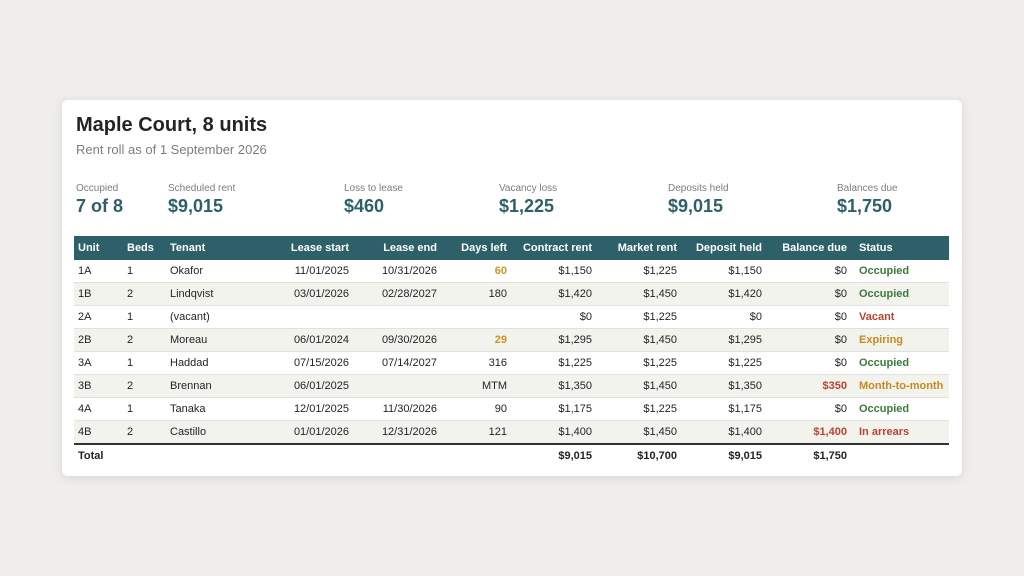  I want to click on cell-beds: 2, so click(144, 340).